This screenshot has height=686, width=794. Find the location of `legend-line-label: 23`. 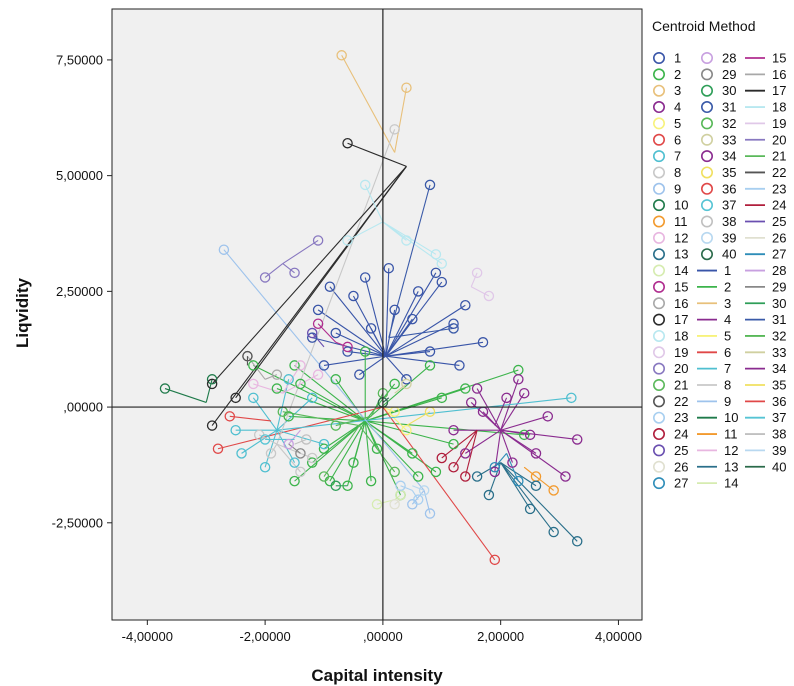

legend-line-label: 23 is located at coordinates (779, 188).